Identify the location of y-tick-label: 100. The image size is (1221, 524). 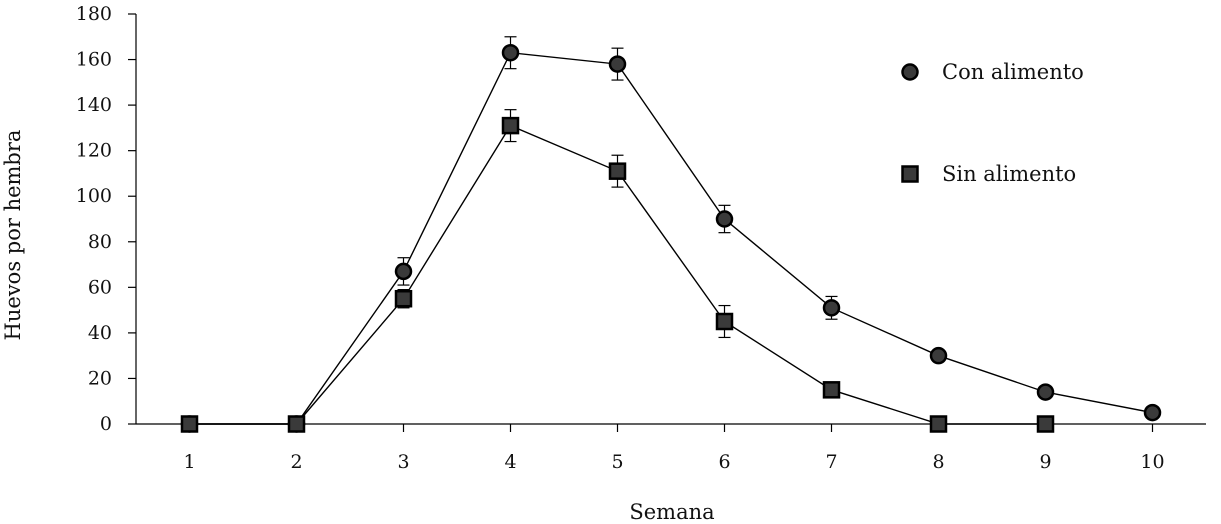
(94, 196).